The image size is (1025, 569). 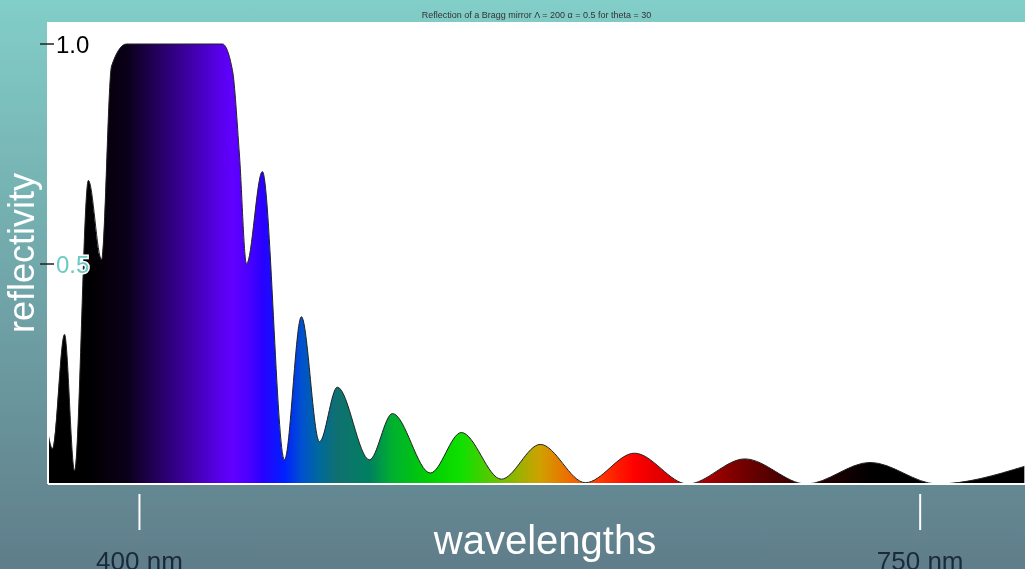 What do you see at coordinates (545, 540) in the screenshot?
I see `x-axis-title: wavelengths` at bounding box center [545, 540].